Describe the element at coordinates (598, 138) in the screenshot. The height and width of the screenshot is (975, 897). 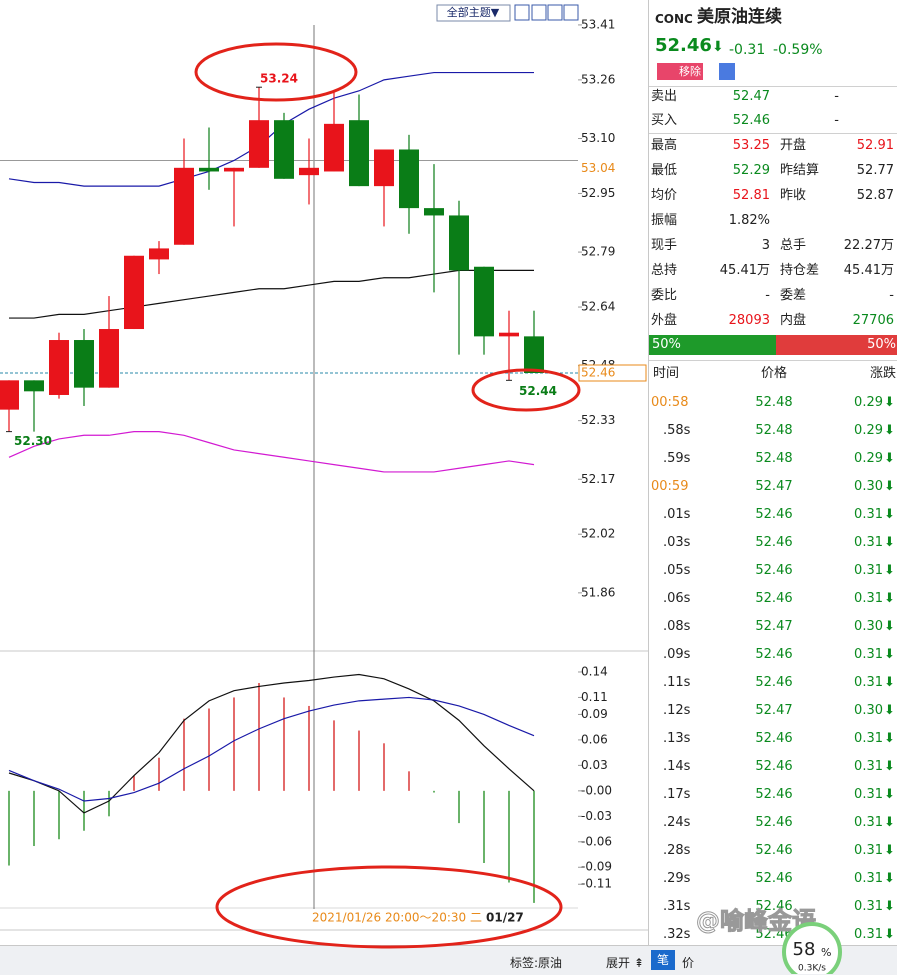
I see `y-tick-label: 53.10` at that location.